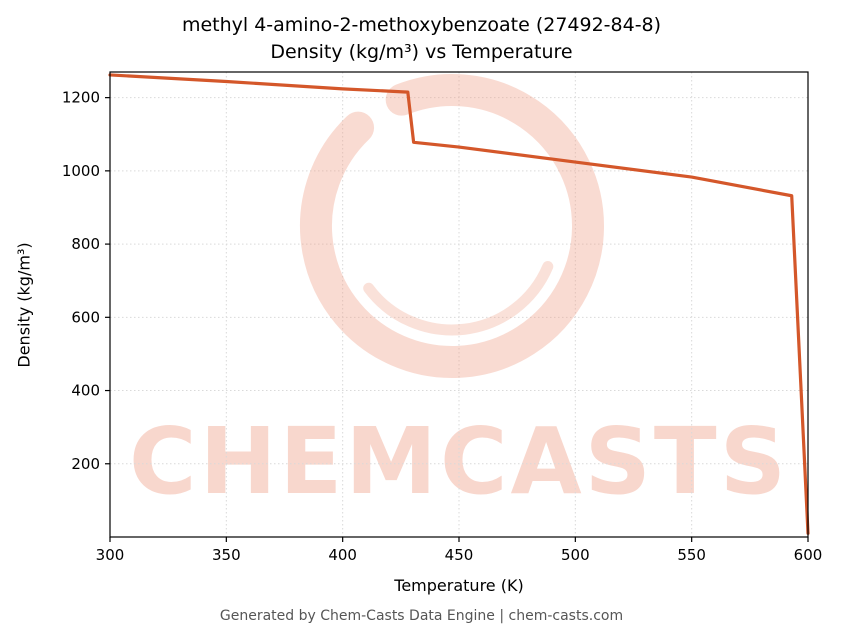 This screenshot has height=644, width=843. I want to click on svg-text: 500, so click(575, 555).